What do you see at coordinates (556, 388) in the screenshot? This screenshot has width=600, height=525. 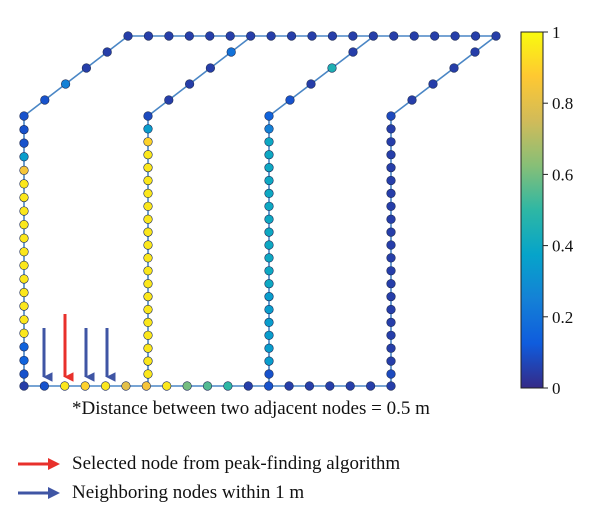 I see `colorbar-tick-label: 0` at bounding box center [556, 388].